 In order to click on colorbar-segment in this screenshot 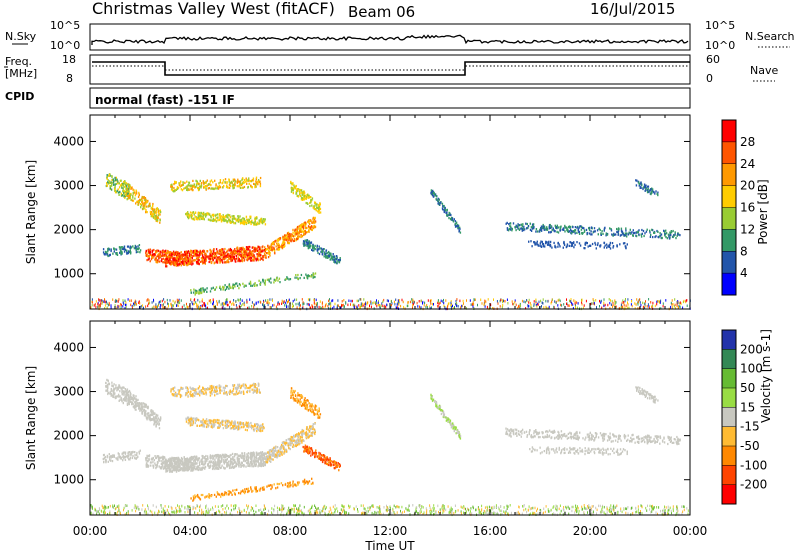, I will do `click(729, 262)`.